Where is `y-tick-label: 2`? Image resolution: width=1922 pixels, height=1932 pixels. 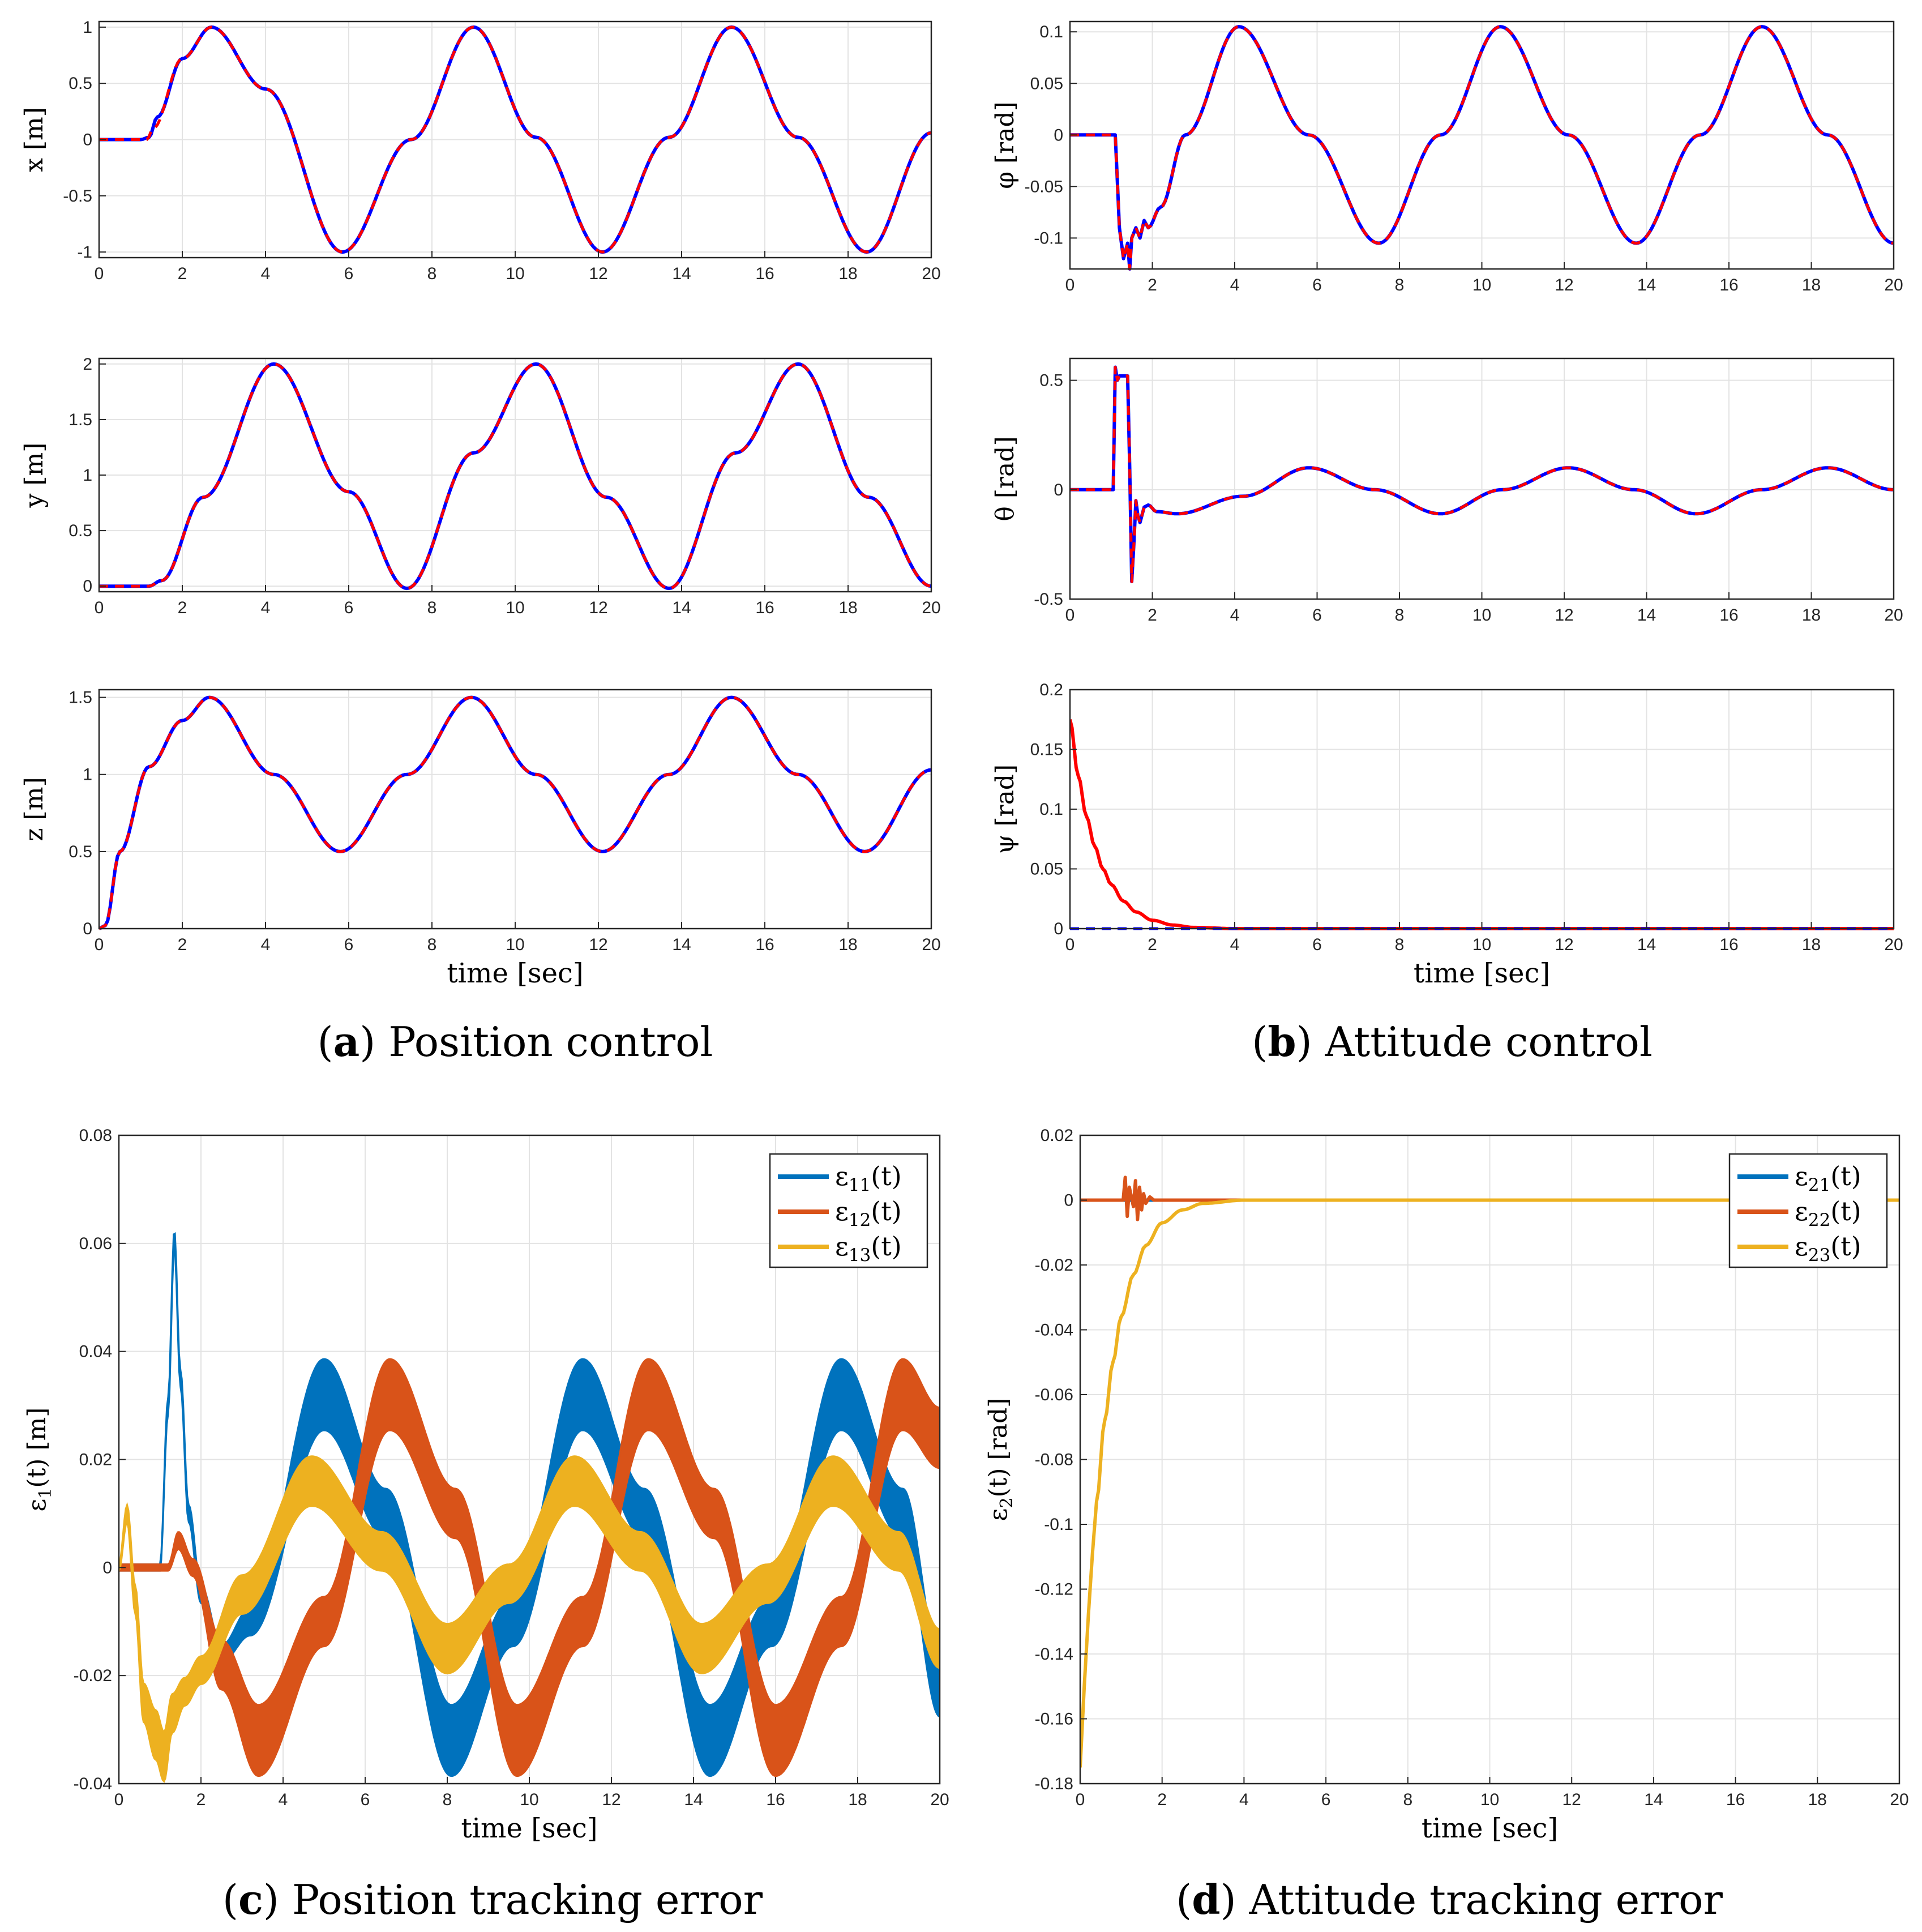
y-tick-label: 2 is located at coordinates (87, 364).